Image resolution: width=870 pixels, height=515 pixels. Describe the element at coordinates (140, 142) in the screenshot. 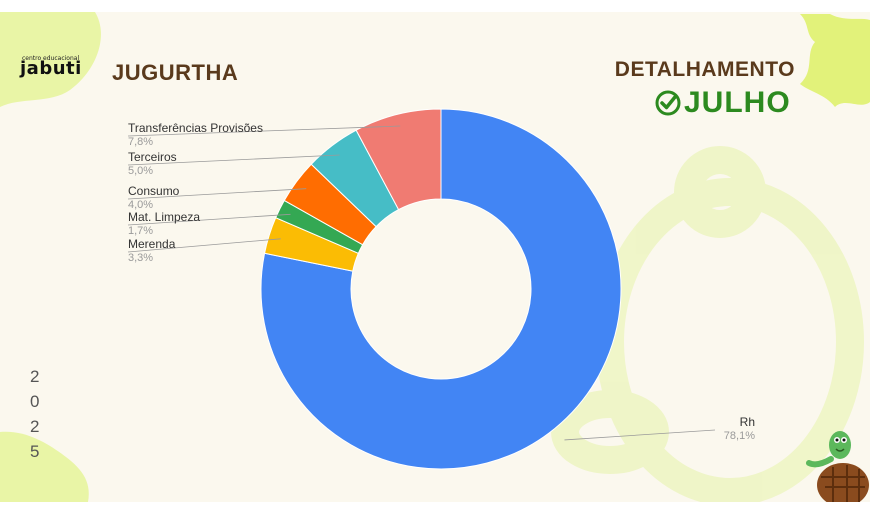

I see `slice-value-label: 7,8%` at that location.